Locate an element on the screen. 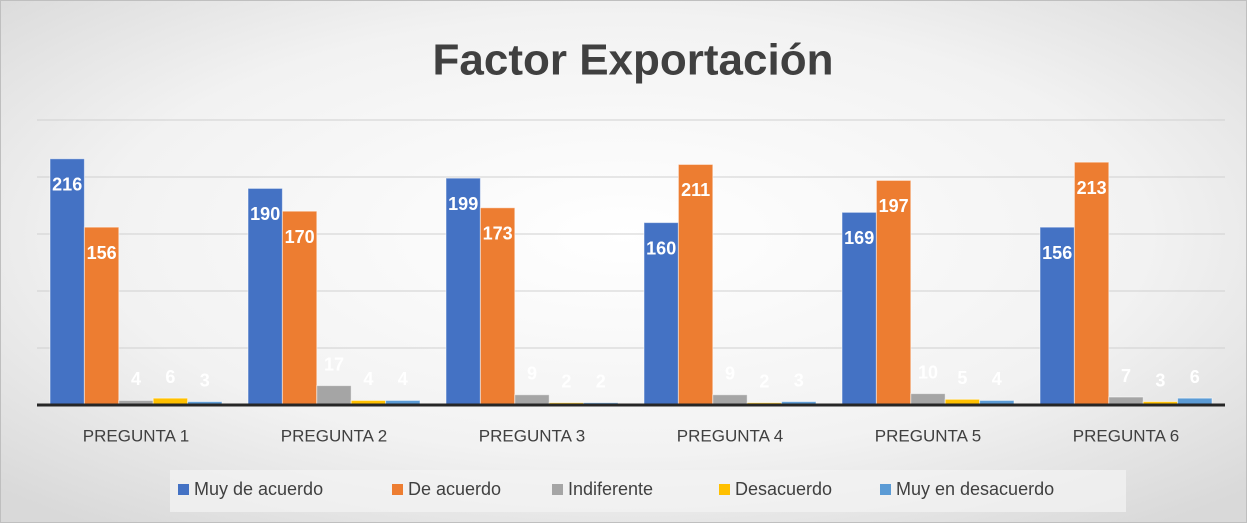 The height and width of the screenshot is (528, 1247). data-label: 160 is located at coordinates (661, 248).